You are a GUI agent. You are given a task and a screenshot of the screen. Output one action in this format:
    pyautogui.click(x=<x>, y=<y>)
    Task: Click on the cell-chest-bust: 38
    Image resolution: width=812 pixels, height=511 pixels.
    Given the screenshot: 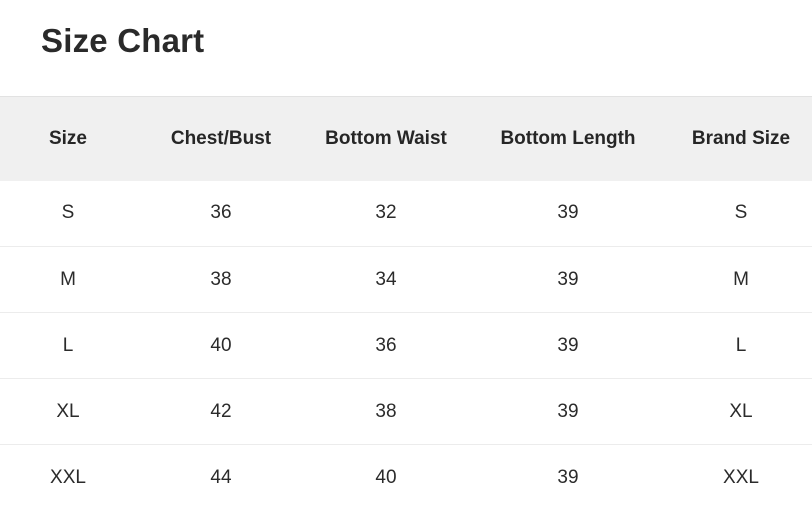 What is the action you would take?
    pyautogui.click(x=221, y=279)
    